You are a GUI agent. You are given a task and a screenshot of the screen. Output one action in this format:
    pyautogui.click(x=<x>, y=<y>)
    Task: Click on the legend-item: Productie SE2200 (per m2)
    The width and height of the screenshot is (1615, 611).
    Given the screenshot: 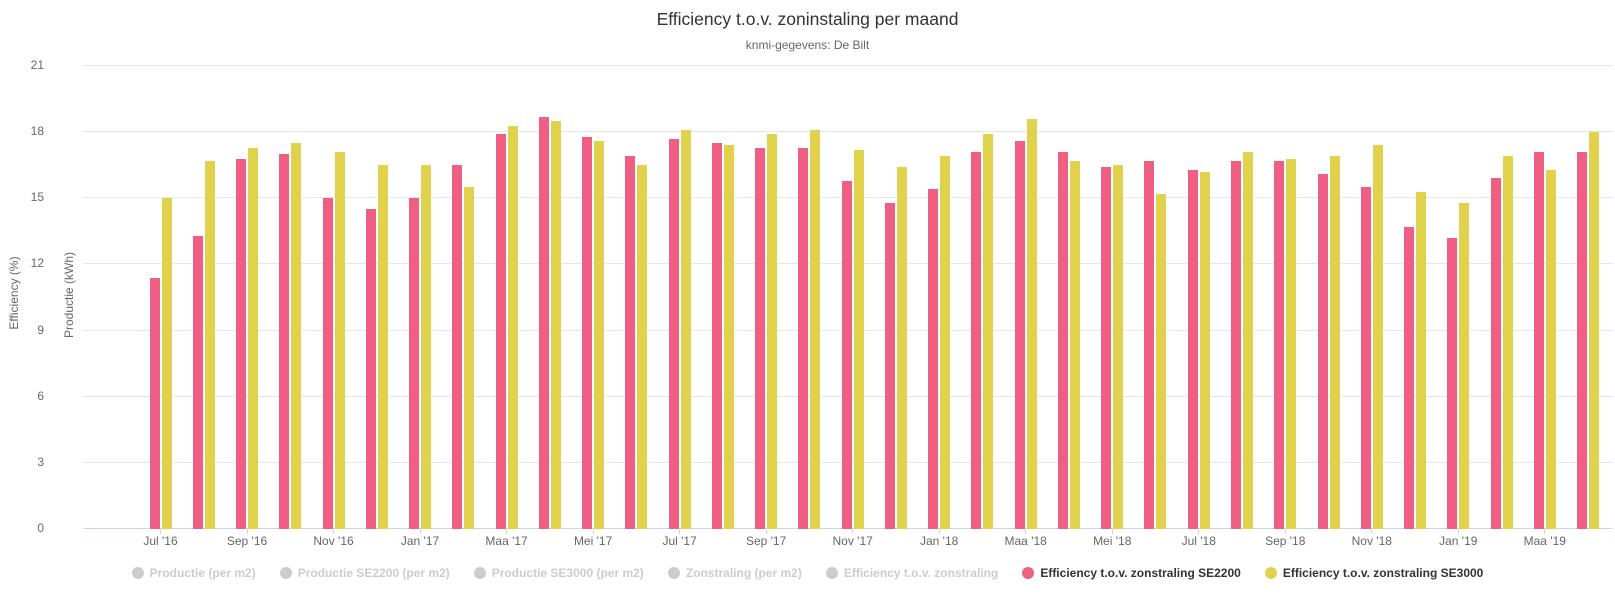 What is the action you would take?
    pyautogui.click(x=364, y=573)
    